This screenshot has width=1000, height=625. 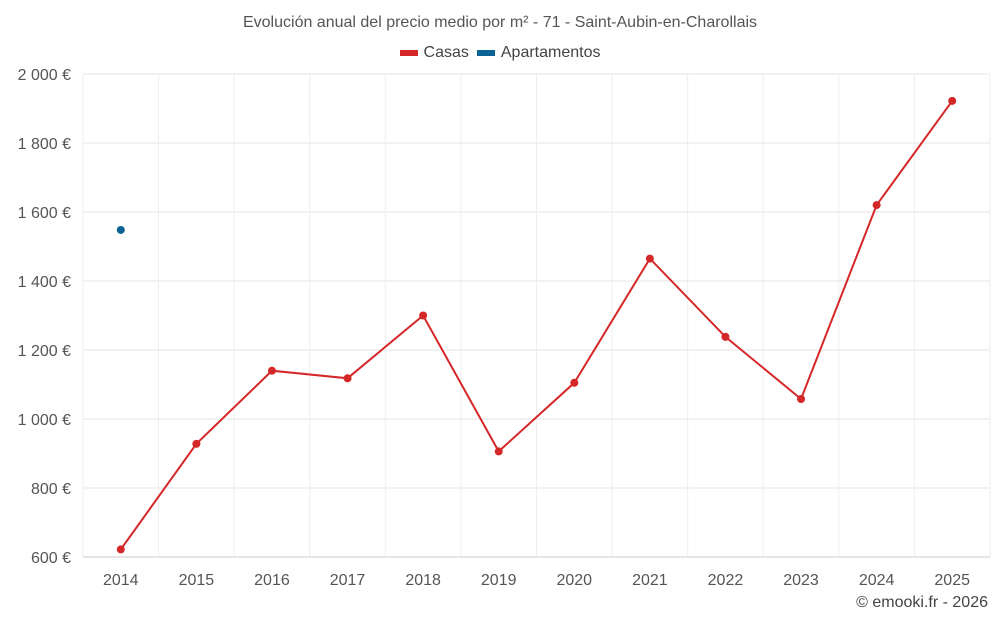 What do you see at coordinates (499, 580) in the screenshot?
I see `x-tick-label: 2019` at bounding box center [499, 580].